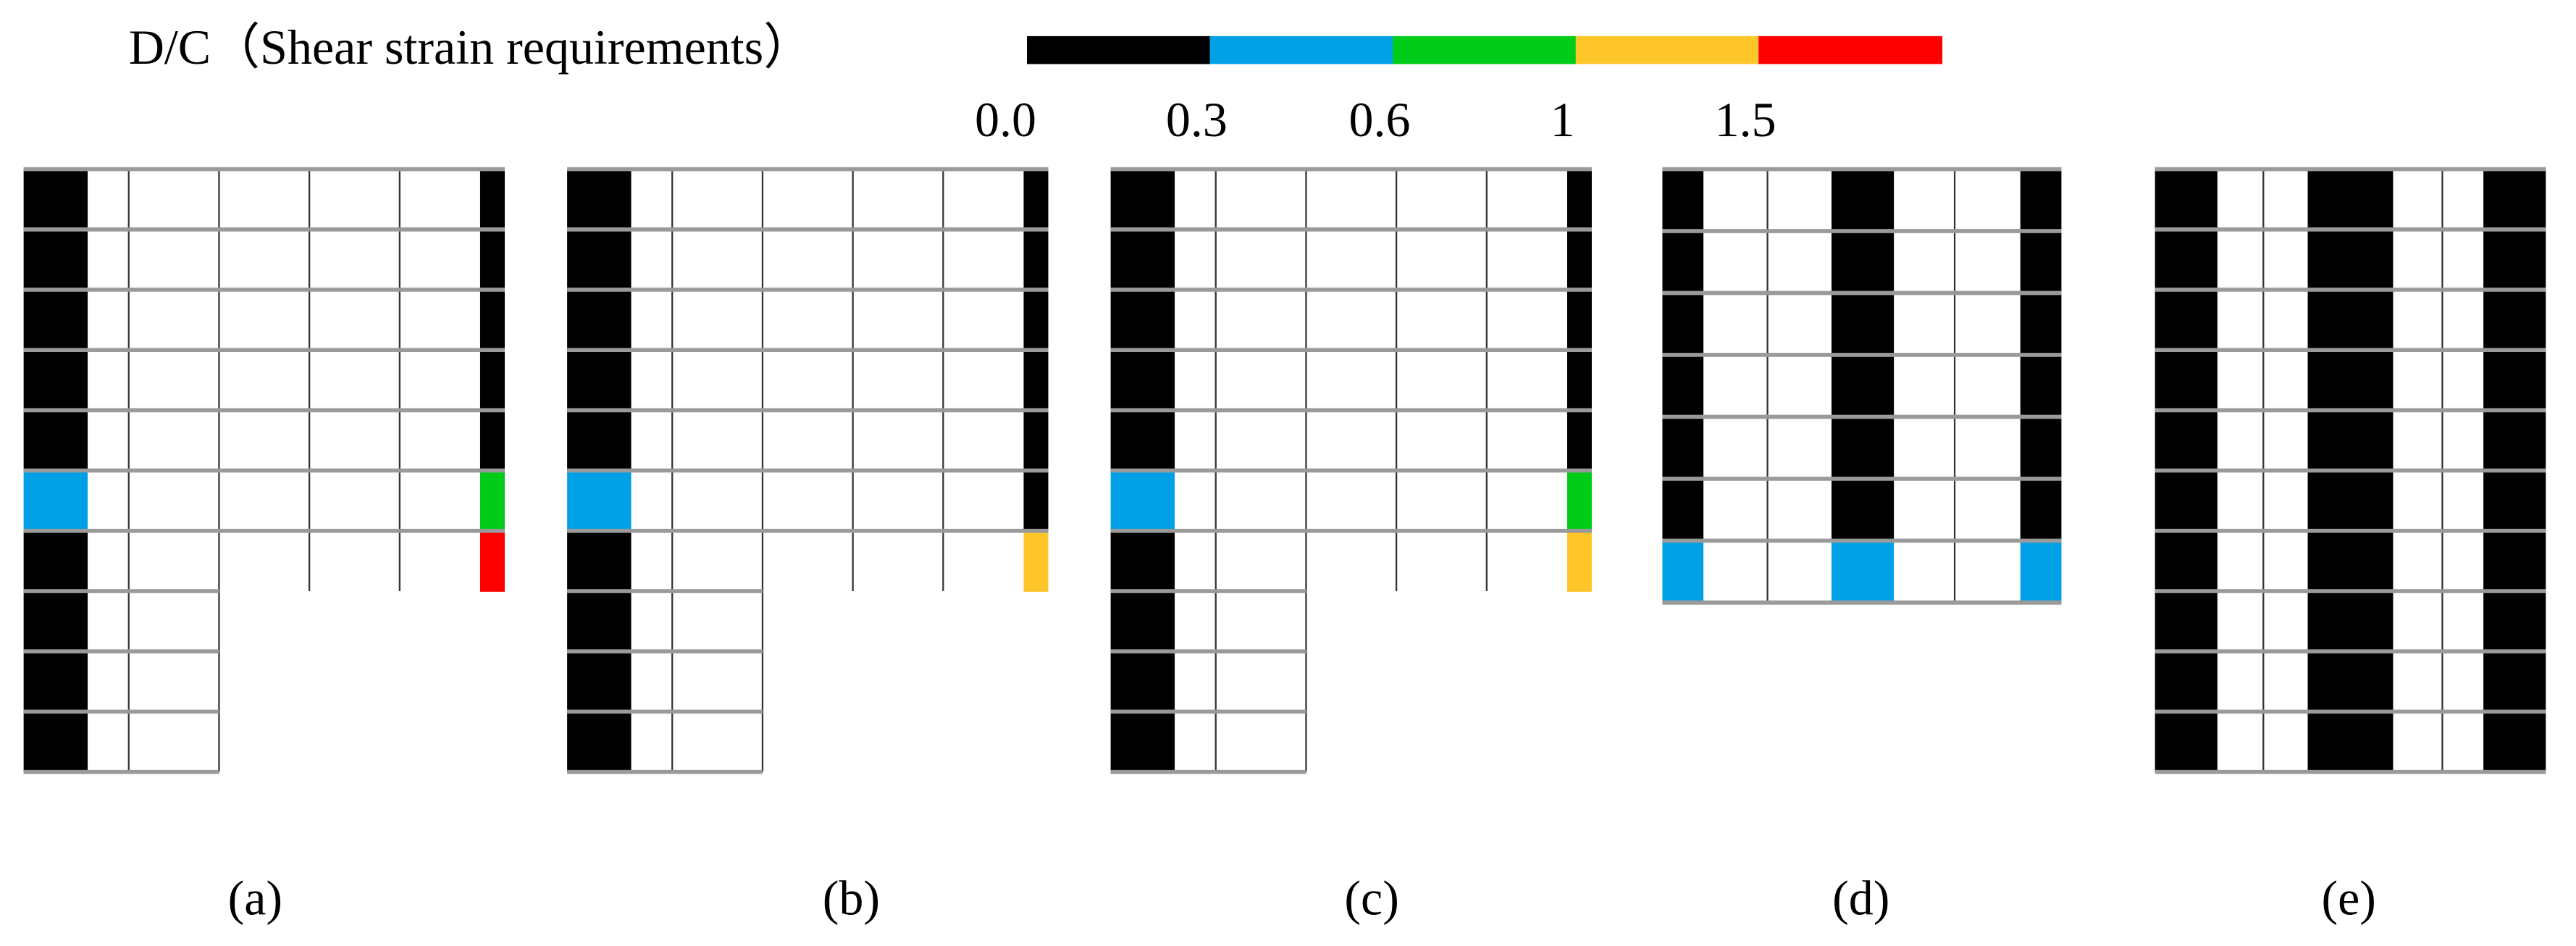 This screenshot has height=946, width=2576. Describe the element at coordinates (851, 898) in the screenshot. I see `panel-label: (b)` at that location.